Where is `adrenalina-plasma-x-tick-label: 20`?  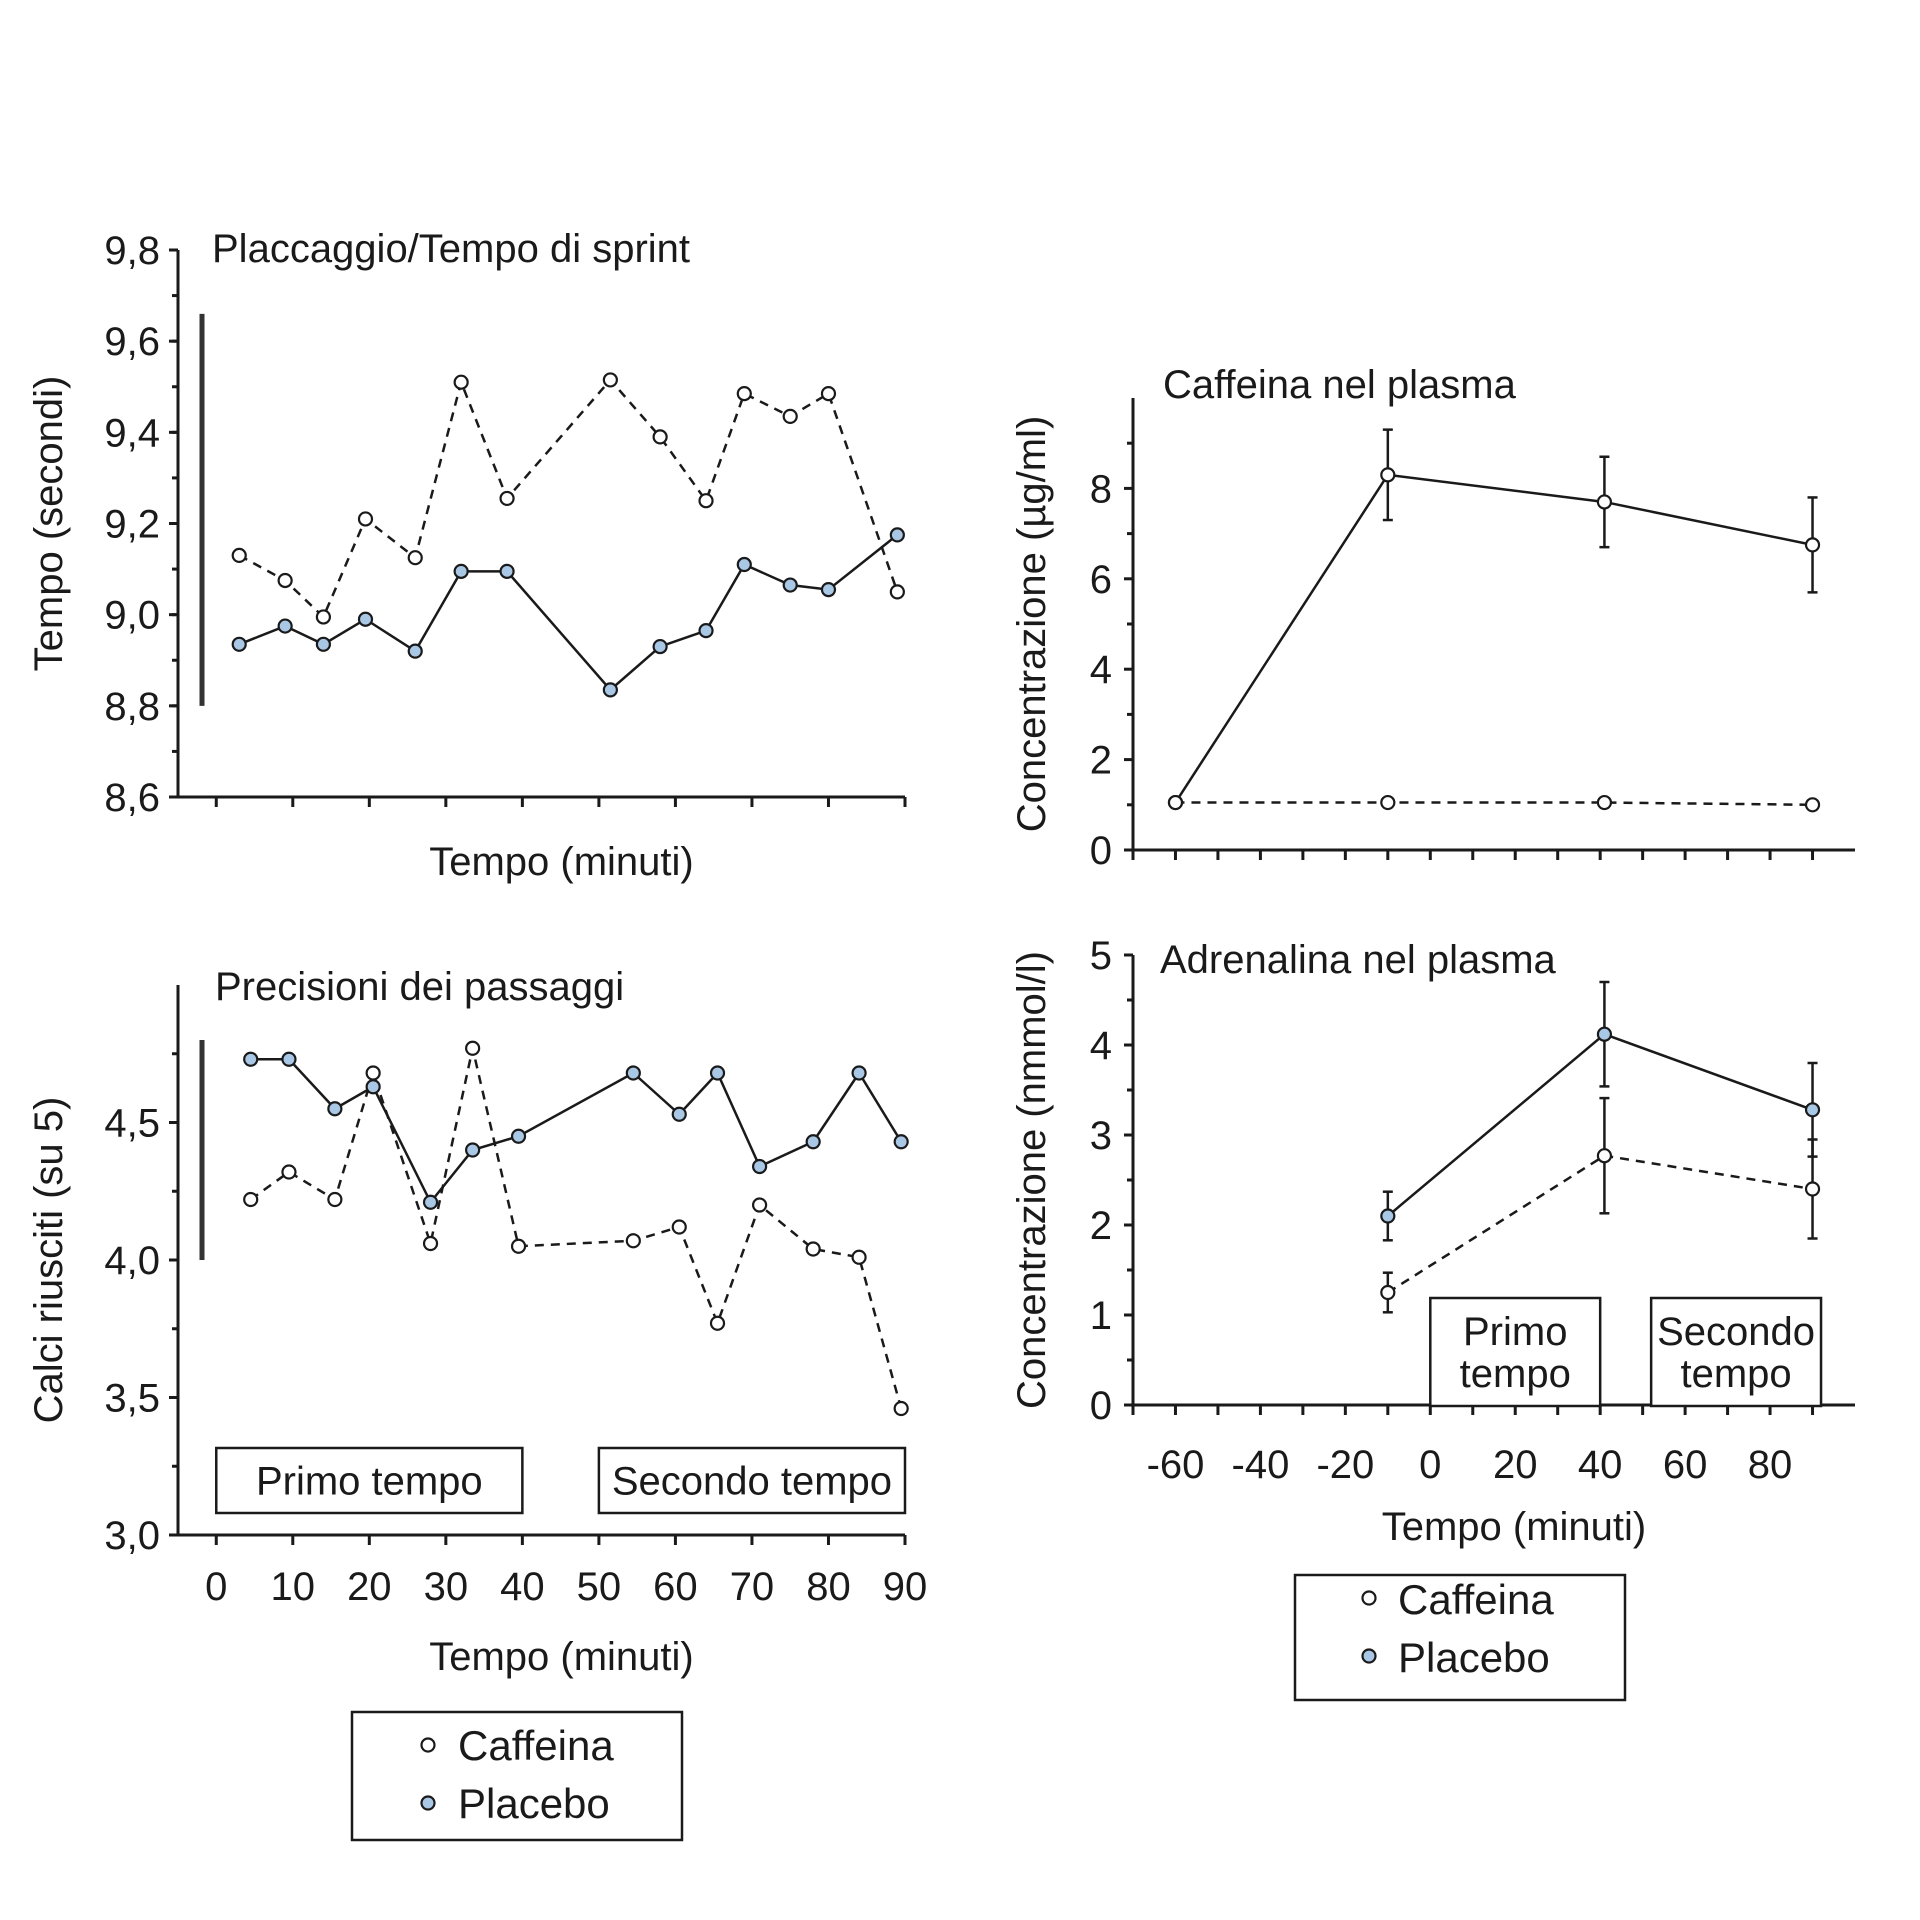
adrenalina-plasma-x-tick-label: 20 is located at coordinates (1515, 1465).